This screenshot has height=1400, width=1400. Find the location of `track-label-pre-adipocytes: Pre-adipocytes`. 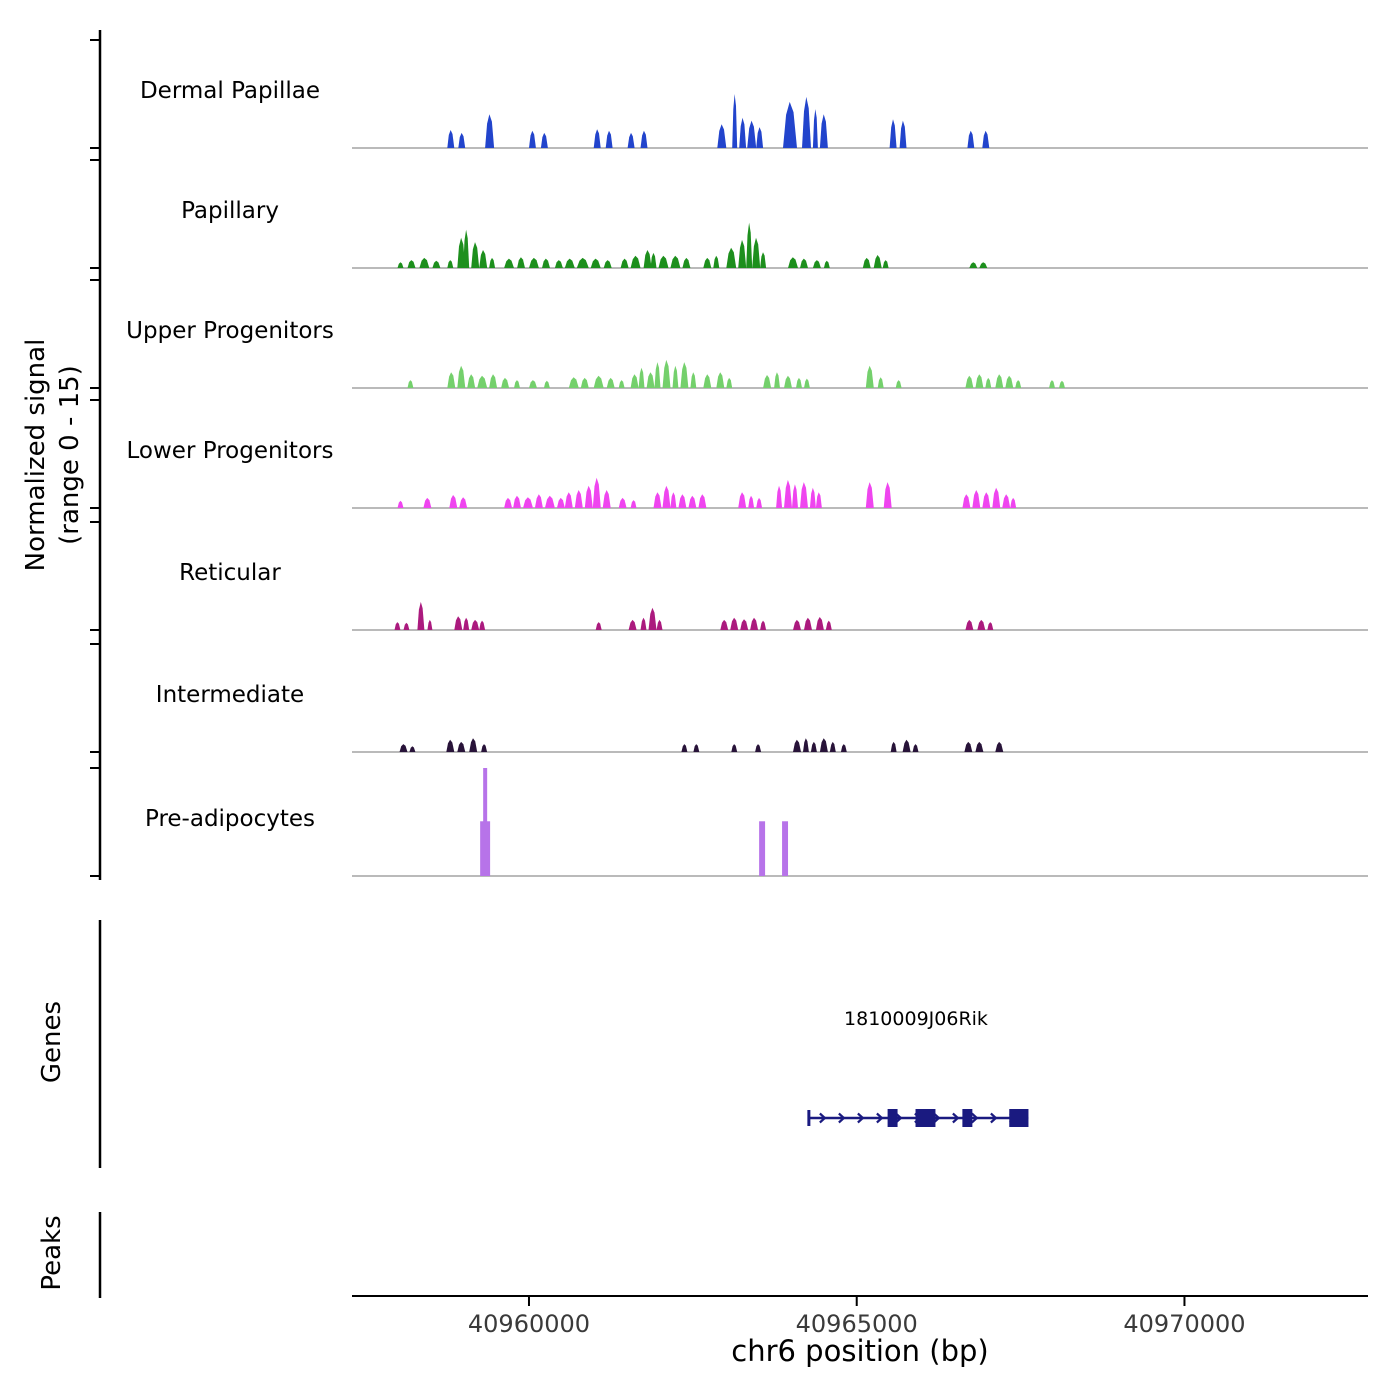

track-label-pre-adipocytes: Pre-adipocytes is located at coordinates (230, 819).